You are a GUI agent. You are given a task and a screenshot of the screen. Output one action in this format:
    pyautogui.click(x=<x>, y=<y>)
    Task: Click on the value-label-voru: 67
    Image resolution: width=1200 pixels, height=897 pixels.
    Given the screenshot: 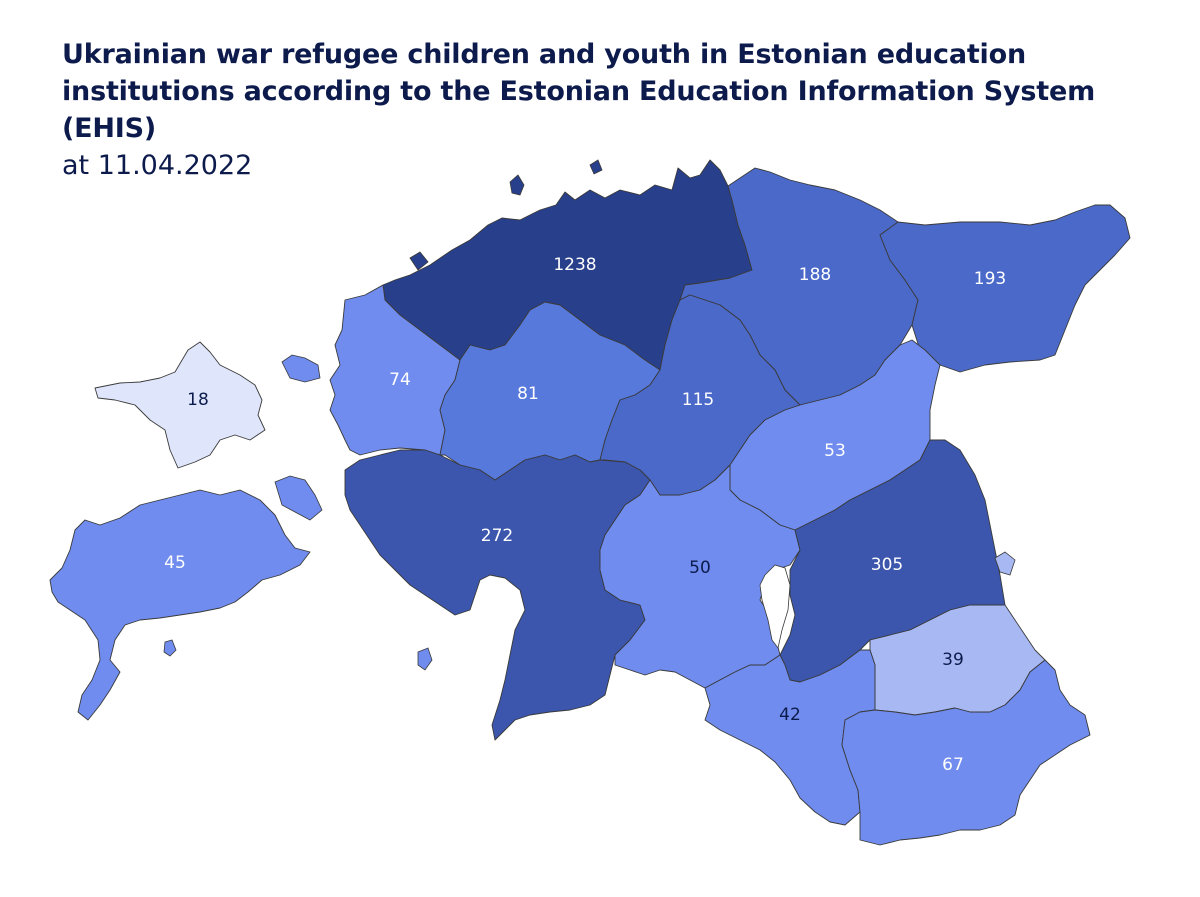 What is the action you would take?
    pyautogui.click(x=953, y=765)
    